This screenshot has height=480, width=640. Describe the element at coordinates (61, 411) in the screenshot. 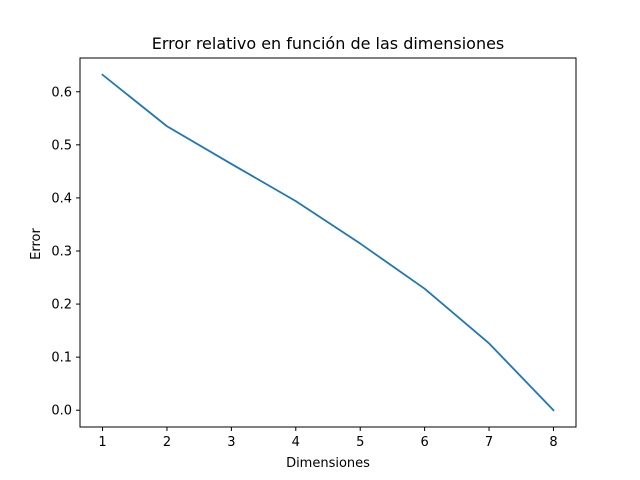

I see `y-tick-label: 0.0` at that location.